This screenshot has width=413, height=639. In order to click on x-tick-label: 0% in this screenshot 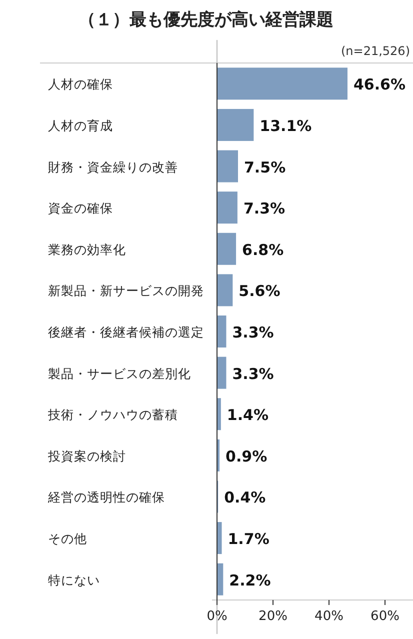, I will do `click(217, 616)`.